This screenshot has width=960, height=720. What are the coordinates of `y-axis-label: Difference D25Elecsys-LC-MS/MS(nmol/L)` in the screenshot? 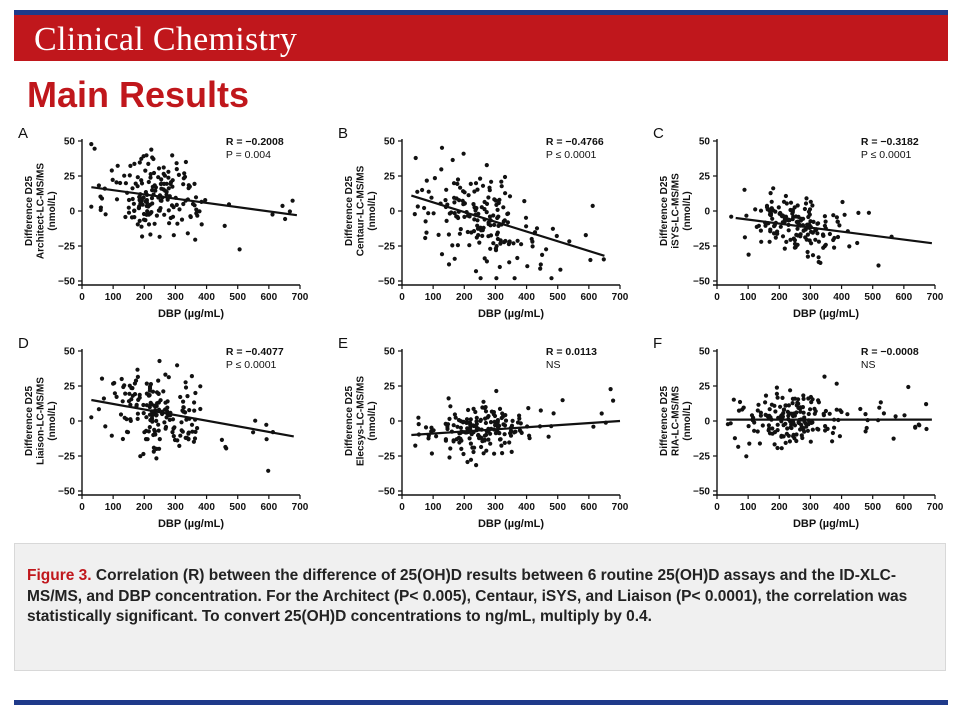 It's located at (361, 421).